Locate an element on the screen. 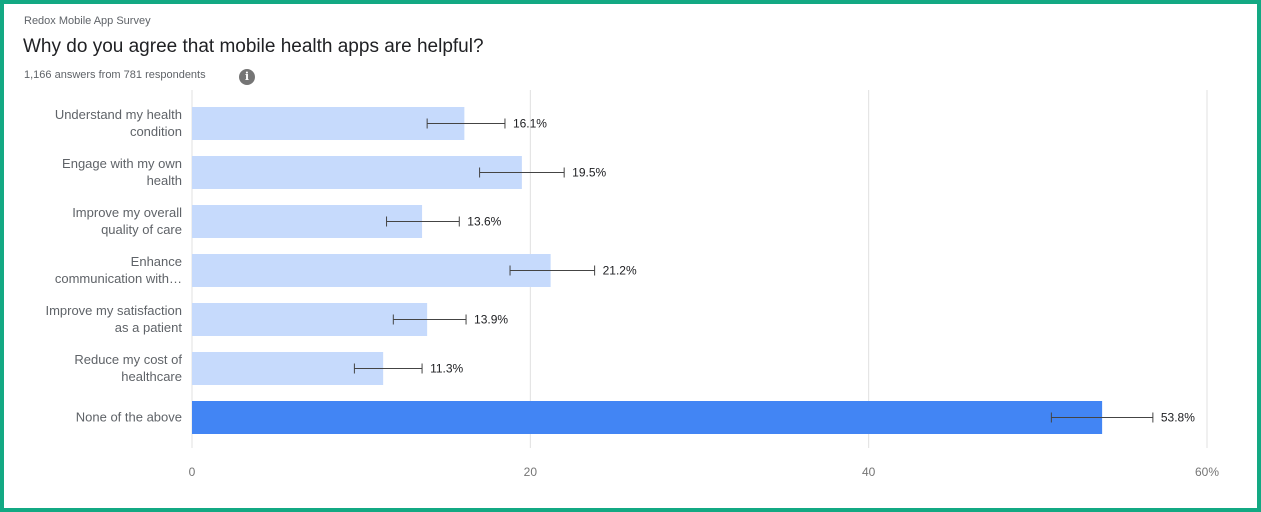  info-icon: i is located at coordinates (247, 77).